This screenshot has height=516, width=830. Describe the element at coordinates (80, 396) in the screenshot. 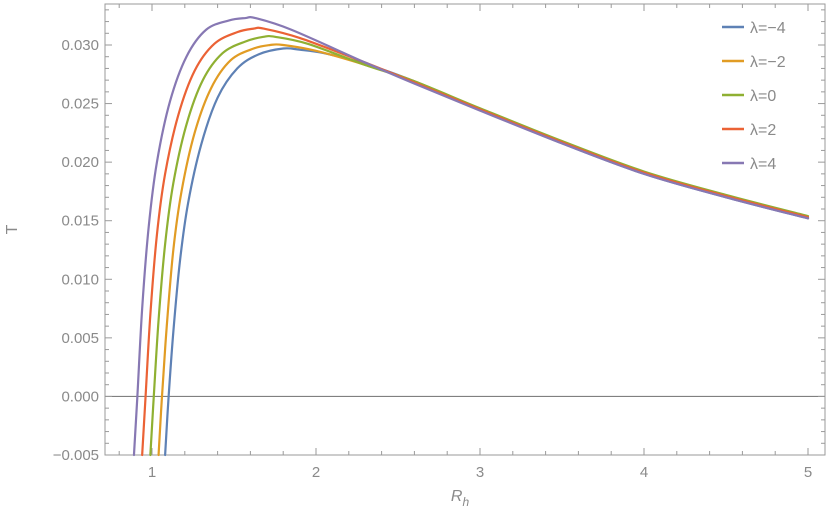

I see `y-tick-label: 0.000` at that location.